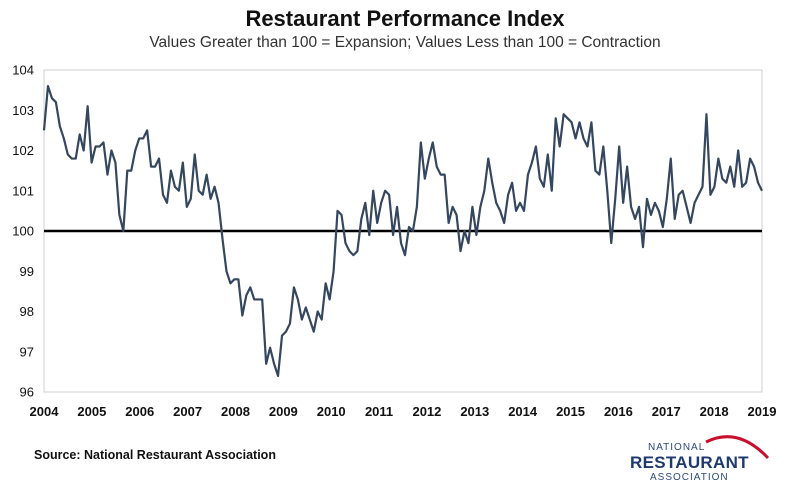 Image resolution: width=810 pixels, height=494 pixels. I want to click on x-tick-label: 2009, so click(283, 411).